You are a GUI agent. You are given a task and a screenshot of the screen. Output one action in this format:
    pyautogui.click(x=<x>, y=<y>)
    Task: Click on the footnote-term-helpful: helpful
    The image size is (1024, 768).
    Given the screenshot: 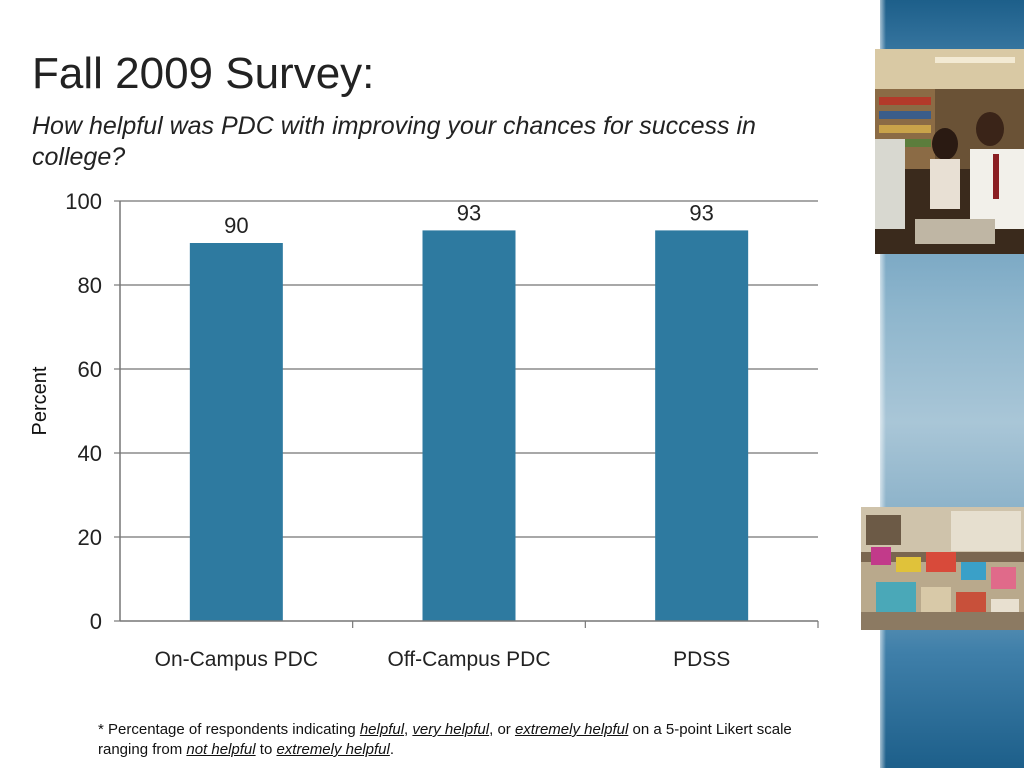 What is the action you would take?
    pyautogui.click(x=382, y=729)
    